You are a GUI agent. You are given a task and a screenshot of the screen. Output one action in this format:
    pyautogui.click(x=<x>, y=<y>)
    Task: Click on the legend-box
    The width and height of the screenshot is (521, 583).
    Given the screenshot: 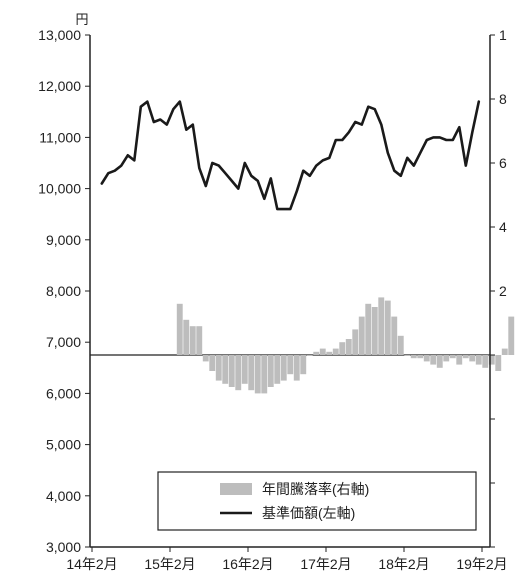 What is the action you would take?
    pyautogui.click(x=317, y=501)
    